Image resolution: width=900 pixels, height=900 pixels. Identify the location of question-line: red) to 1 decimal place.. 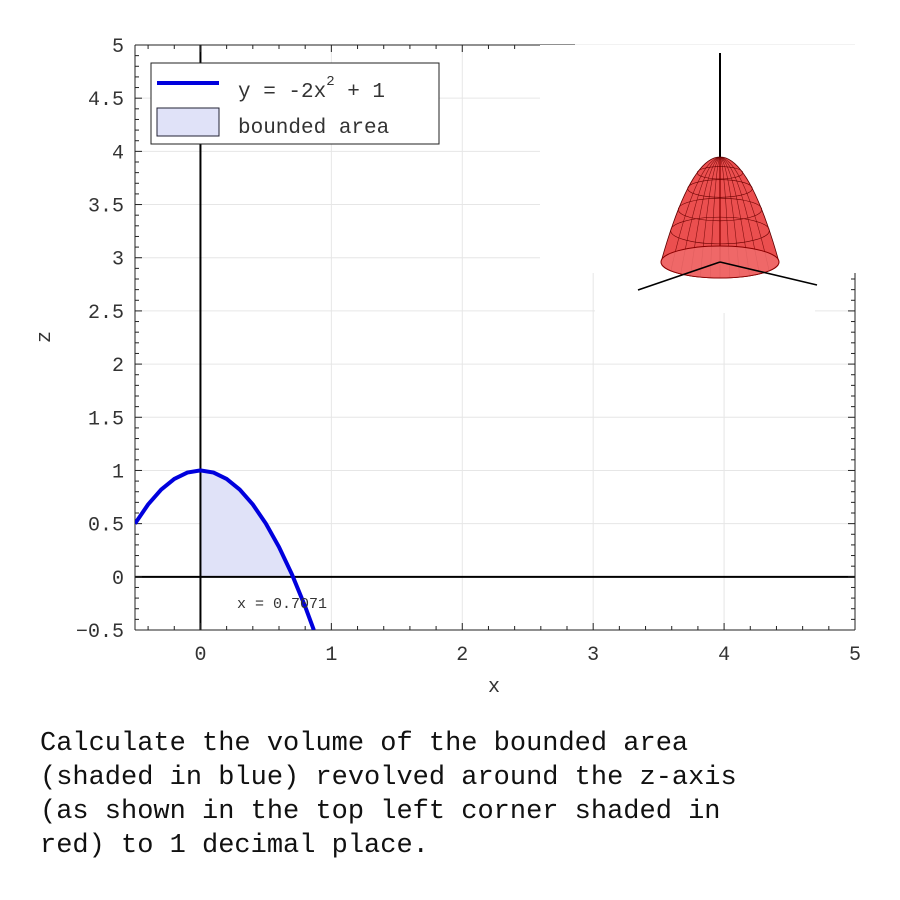
(234, 846).